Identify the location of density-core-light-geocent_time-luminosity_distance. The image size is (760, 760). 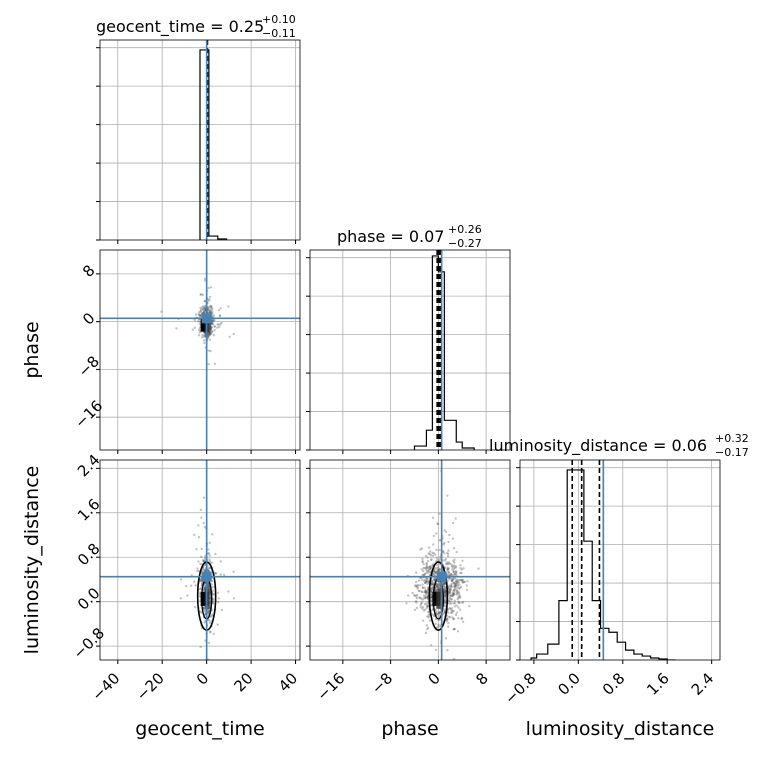
(207, 598).